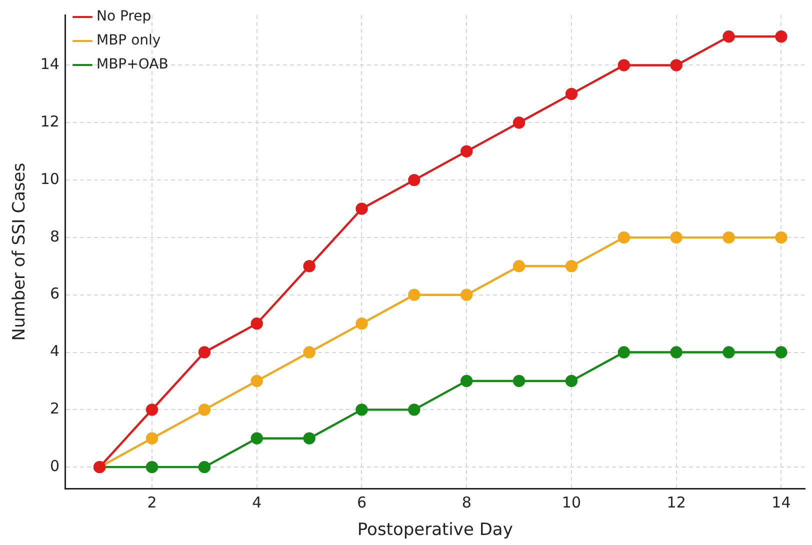  I want to click on x-tick-label: 10, so click(572, 502).